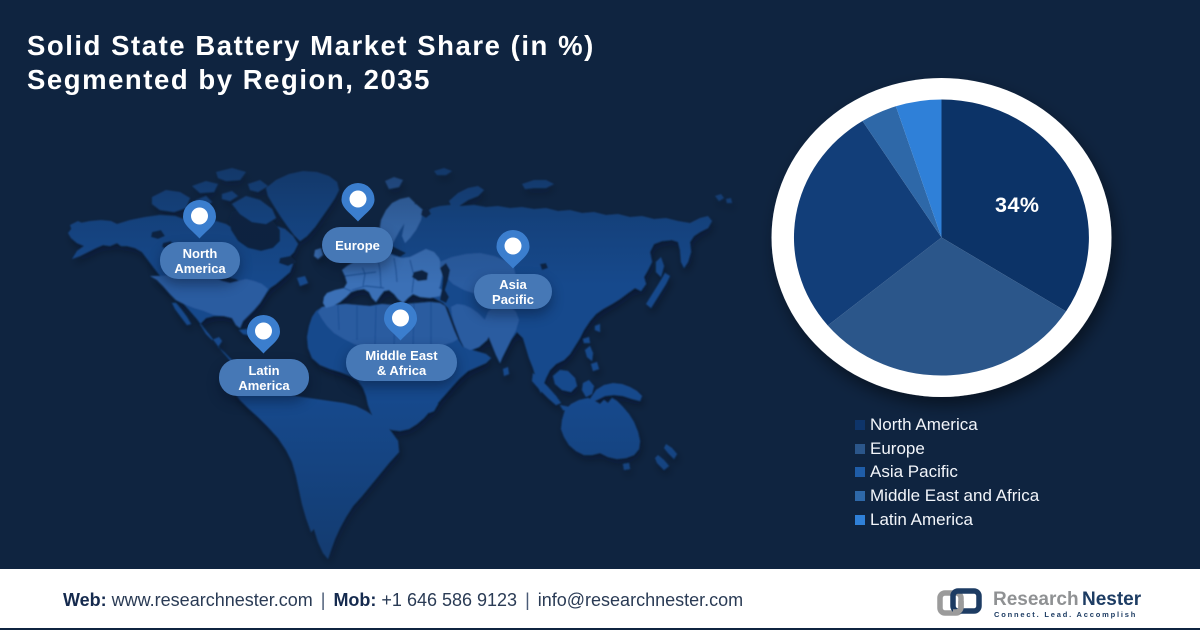 The width and height of the screenshot is (1200, 630). I want to click on svg-text: Connect. Lead. Accomplish, so click(1065, 614).